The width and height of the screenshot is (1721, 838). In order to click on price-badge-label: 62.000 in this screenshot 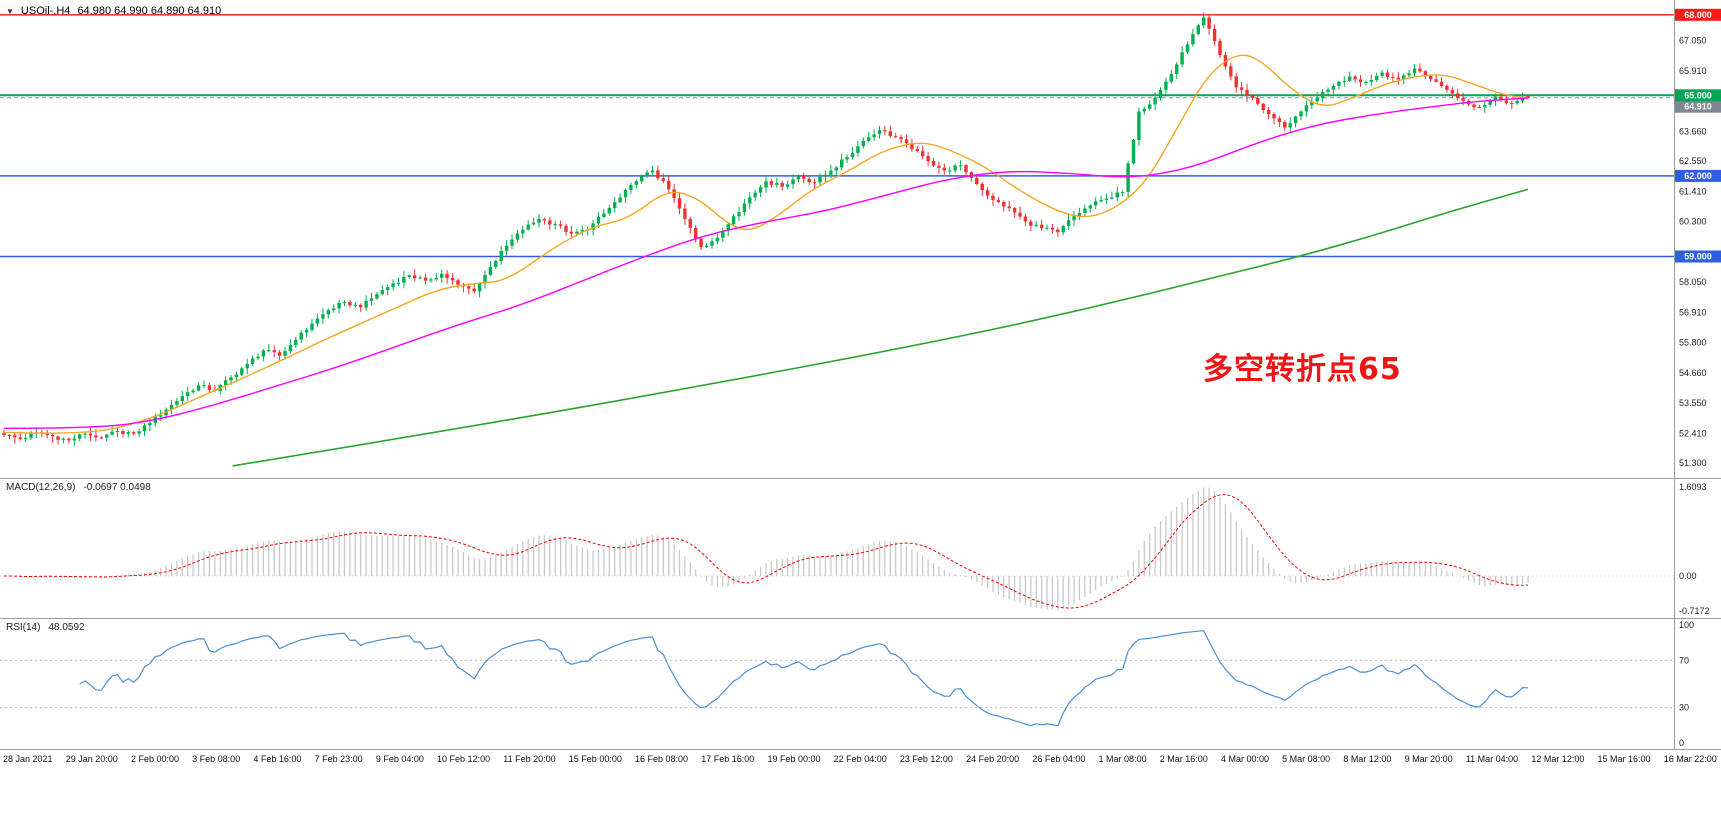, I will do `click(1698, 176)`.